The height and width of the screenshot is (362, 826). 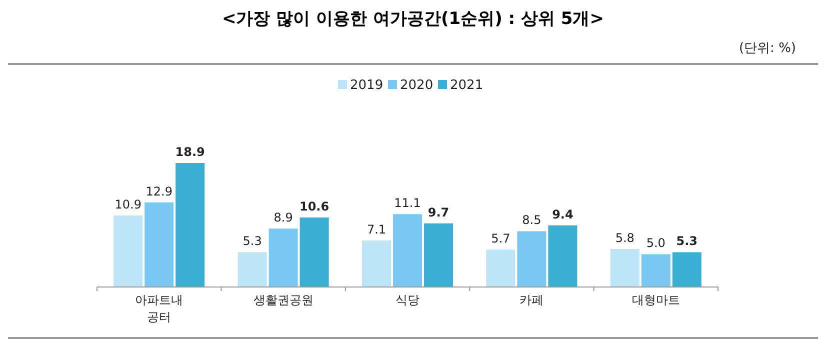 I want to click on x-tick-label: 대형마트, so click(x=656, y=300).